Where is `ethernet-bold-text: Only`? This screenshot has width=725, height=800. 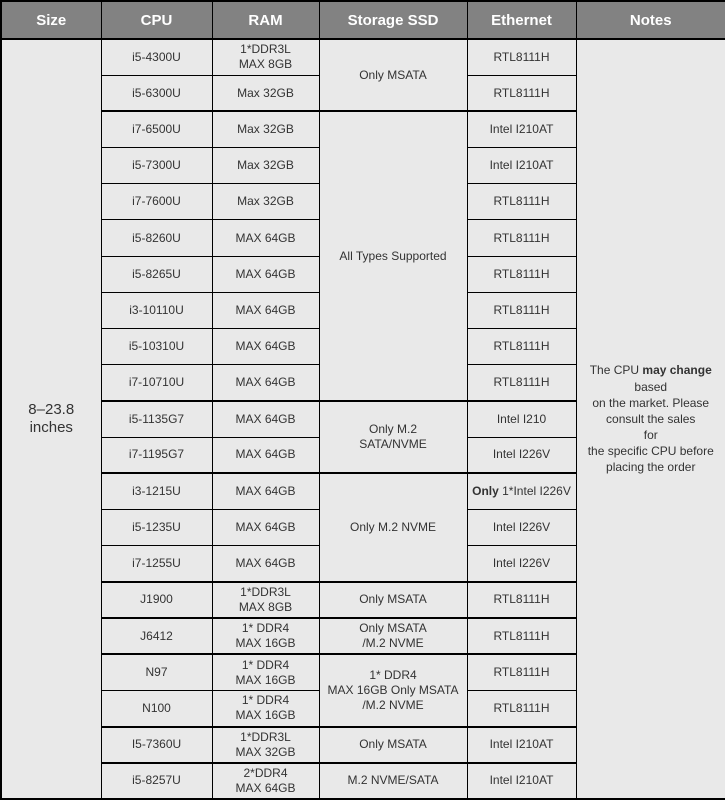 ethernet-bold-text: Only is located at coordinates (485, 491).